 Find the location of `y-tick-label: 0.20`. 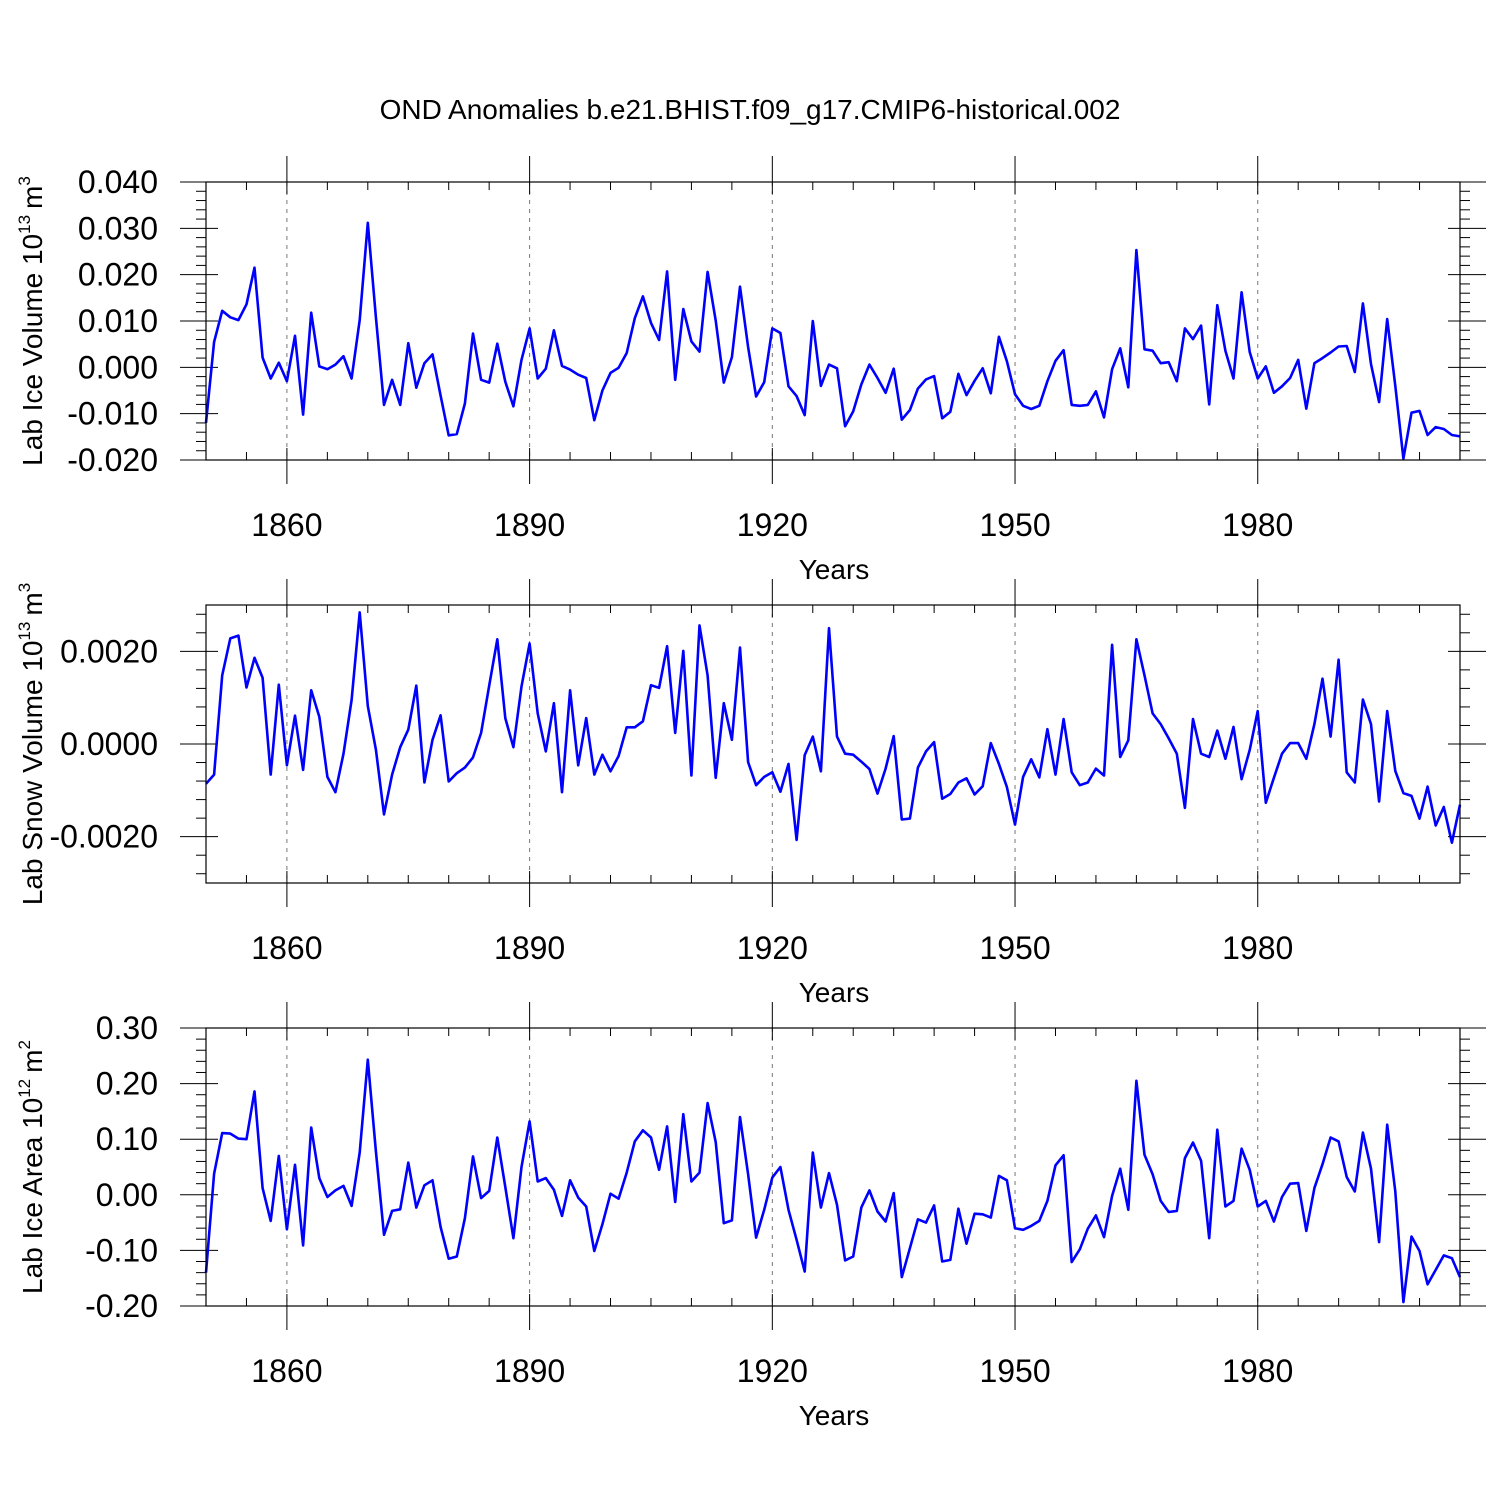

y-tick-label: 0.20 is located at coordinates (127, 1084).